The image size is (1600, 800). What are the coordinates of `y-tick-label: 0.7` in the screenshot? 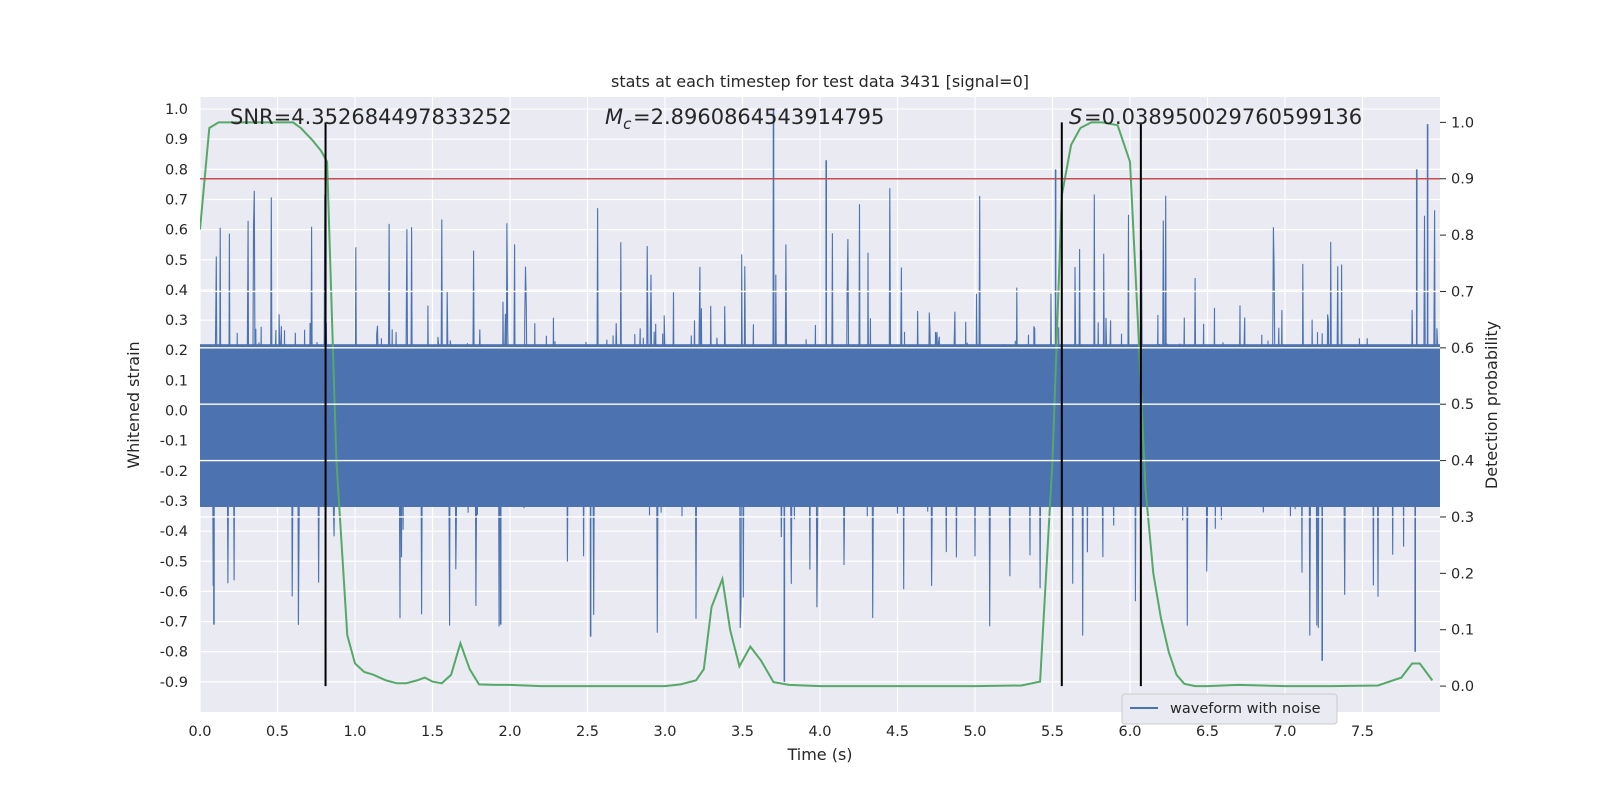 It's located at (176, 201).